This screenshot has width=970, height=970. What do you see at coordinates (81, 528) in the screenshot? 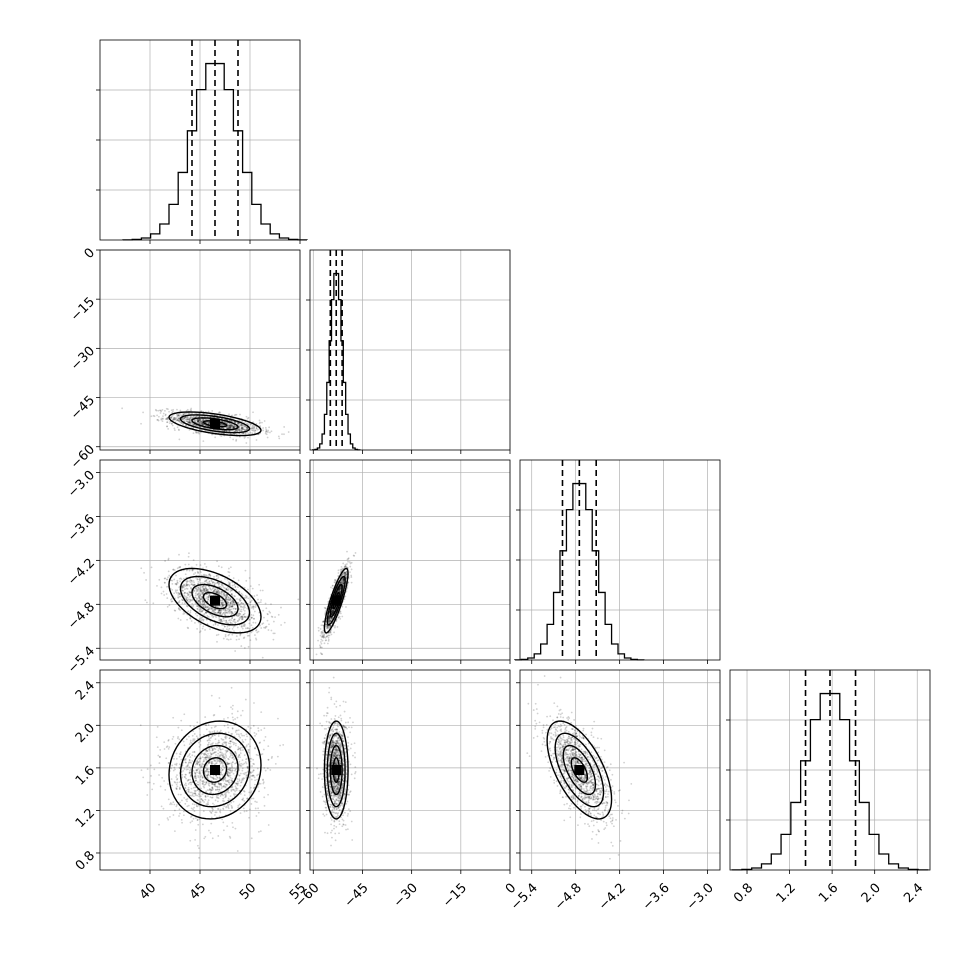
I see `y-tick-label: −3.6` at bounding box center [81, 528].